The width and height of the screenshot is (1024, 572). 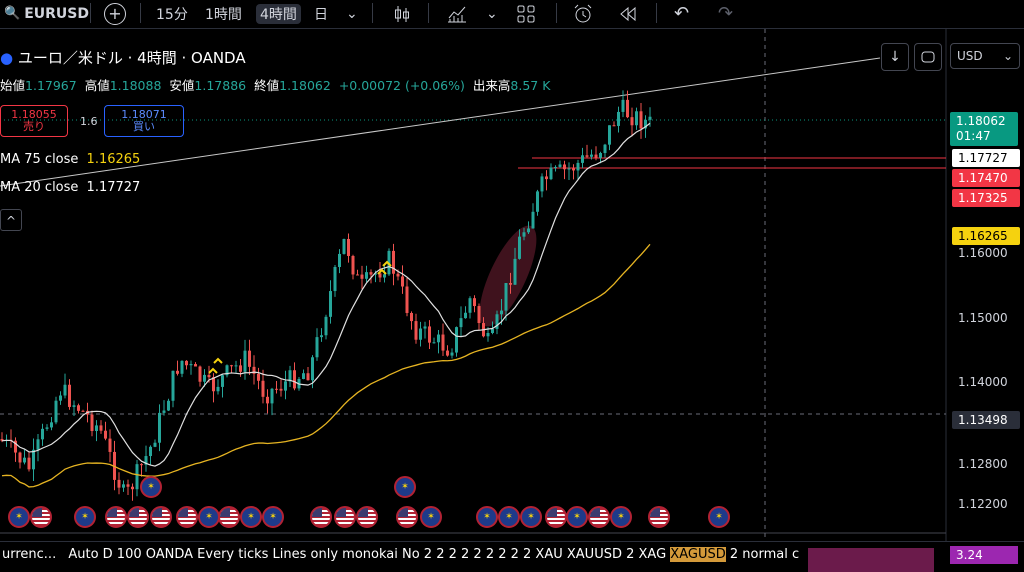 I want to click on interval-4h: 4時間, so click(x=278, y=13).